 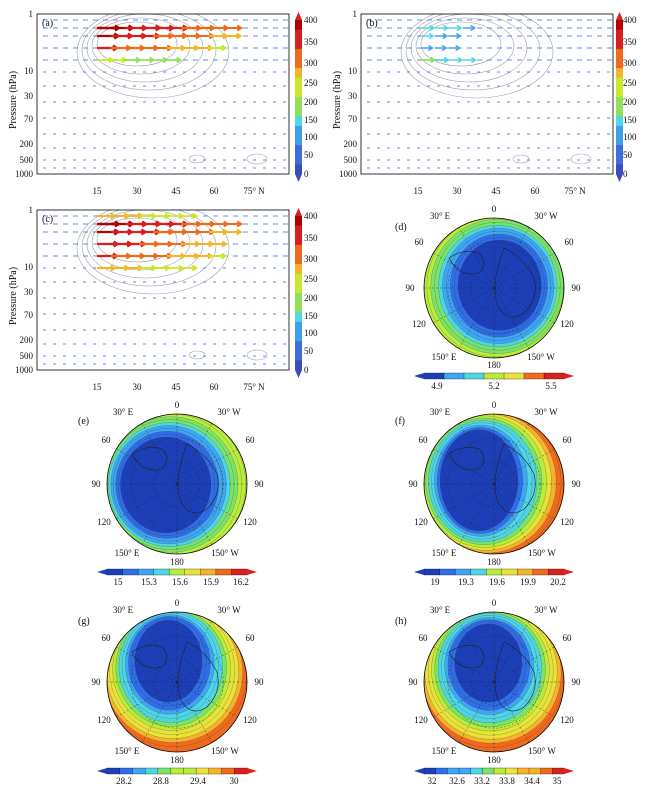 I want to click on panel-f-lon-label: 150° W, so click(x=542, y=553).